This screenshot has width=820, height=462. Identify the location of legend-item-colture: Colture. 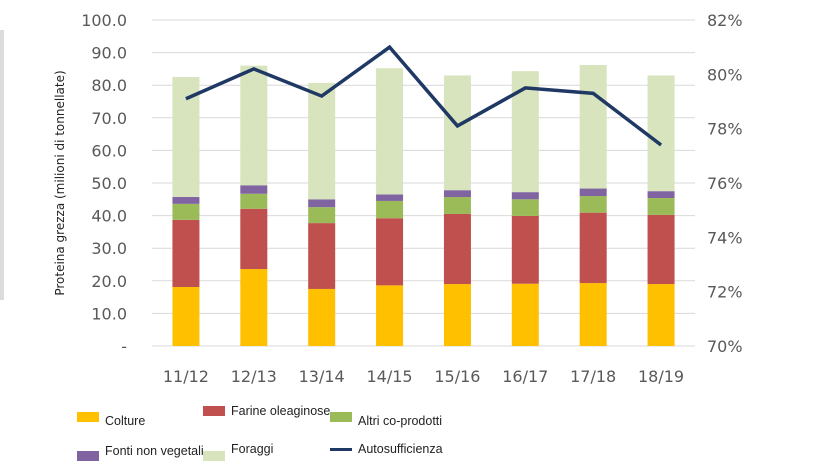
(111, 417).